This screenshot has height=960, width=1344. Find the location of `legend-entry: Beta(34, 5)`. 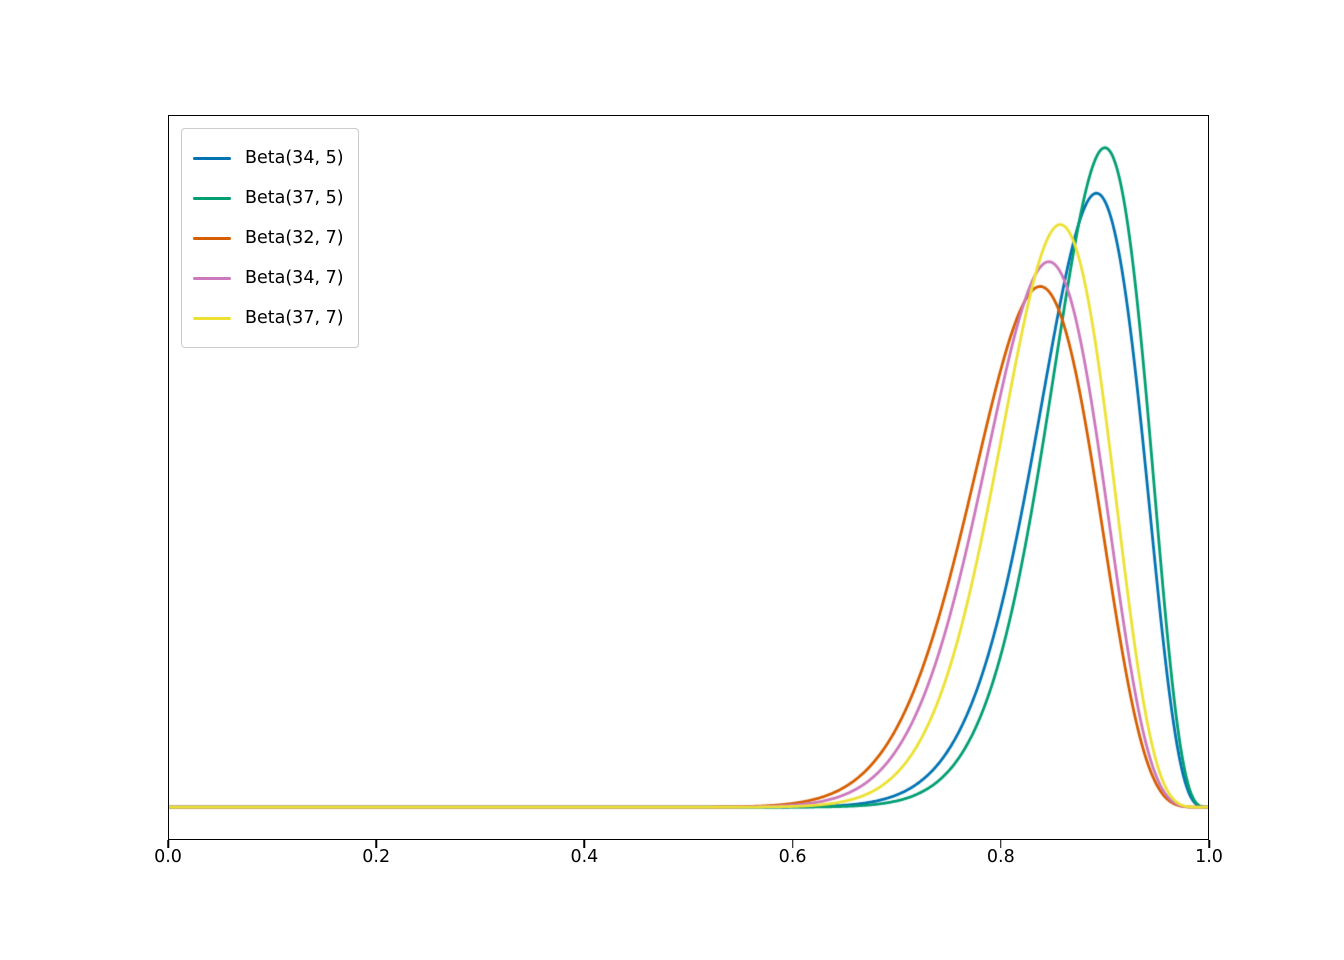

legend-entry: Beta(34, 5) is located at coordinates (268, 158).